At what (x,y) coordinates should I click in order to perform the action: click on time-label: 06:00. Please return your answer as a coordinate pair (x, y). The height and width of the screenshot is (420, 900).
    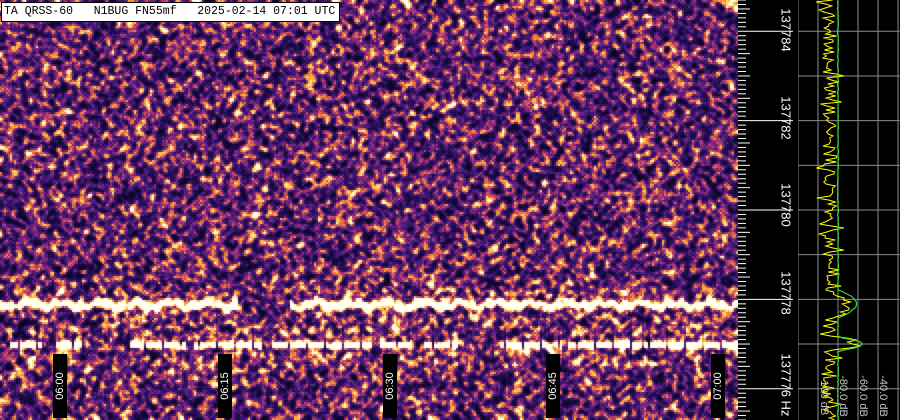
    Looking at the image, I should click on (60, 386).